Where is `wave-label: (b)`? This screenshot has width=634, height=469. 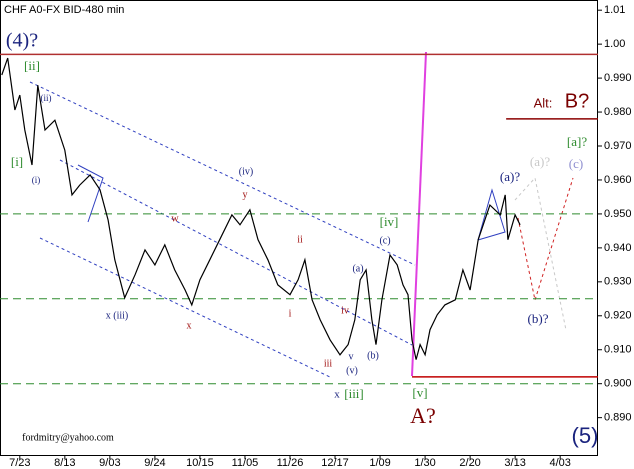 wave-label: (b) is located at coordinates (373, 355).